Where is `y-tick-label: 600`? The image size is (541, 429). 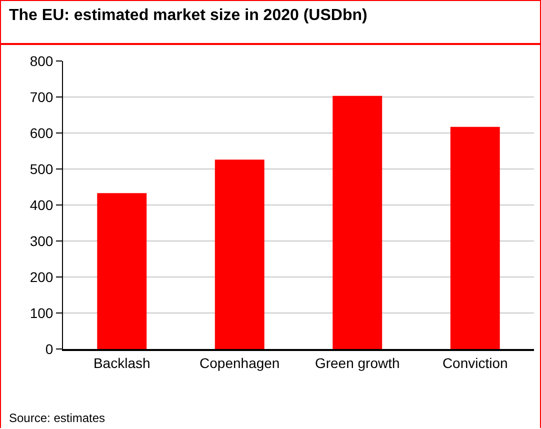
y-tick-label: 600 is located at coordinates (42, 132).